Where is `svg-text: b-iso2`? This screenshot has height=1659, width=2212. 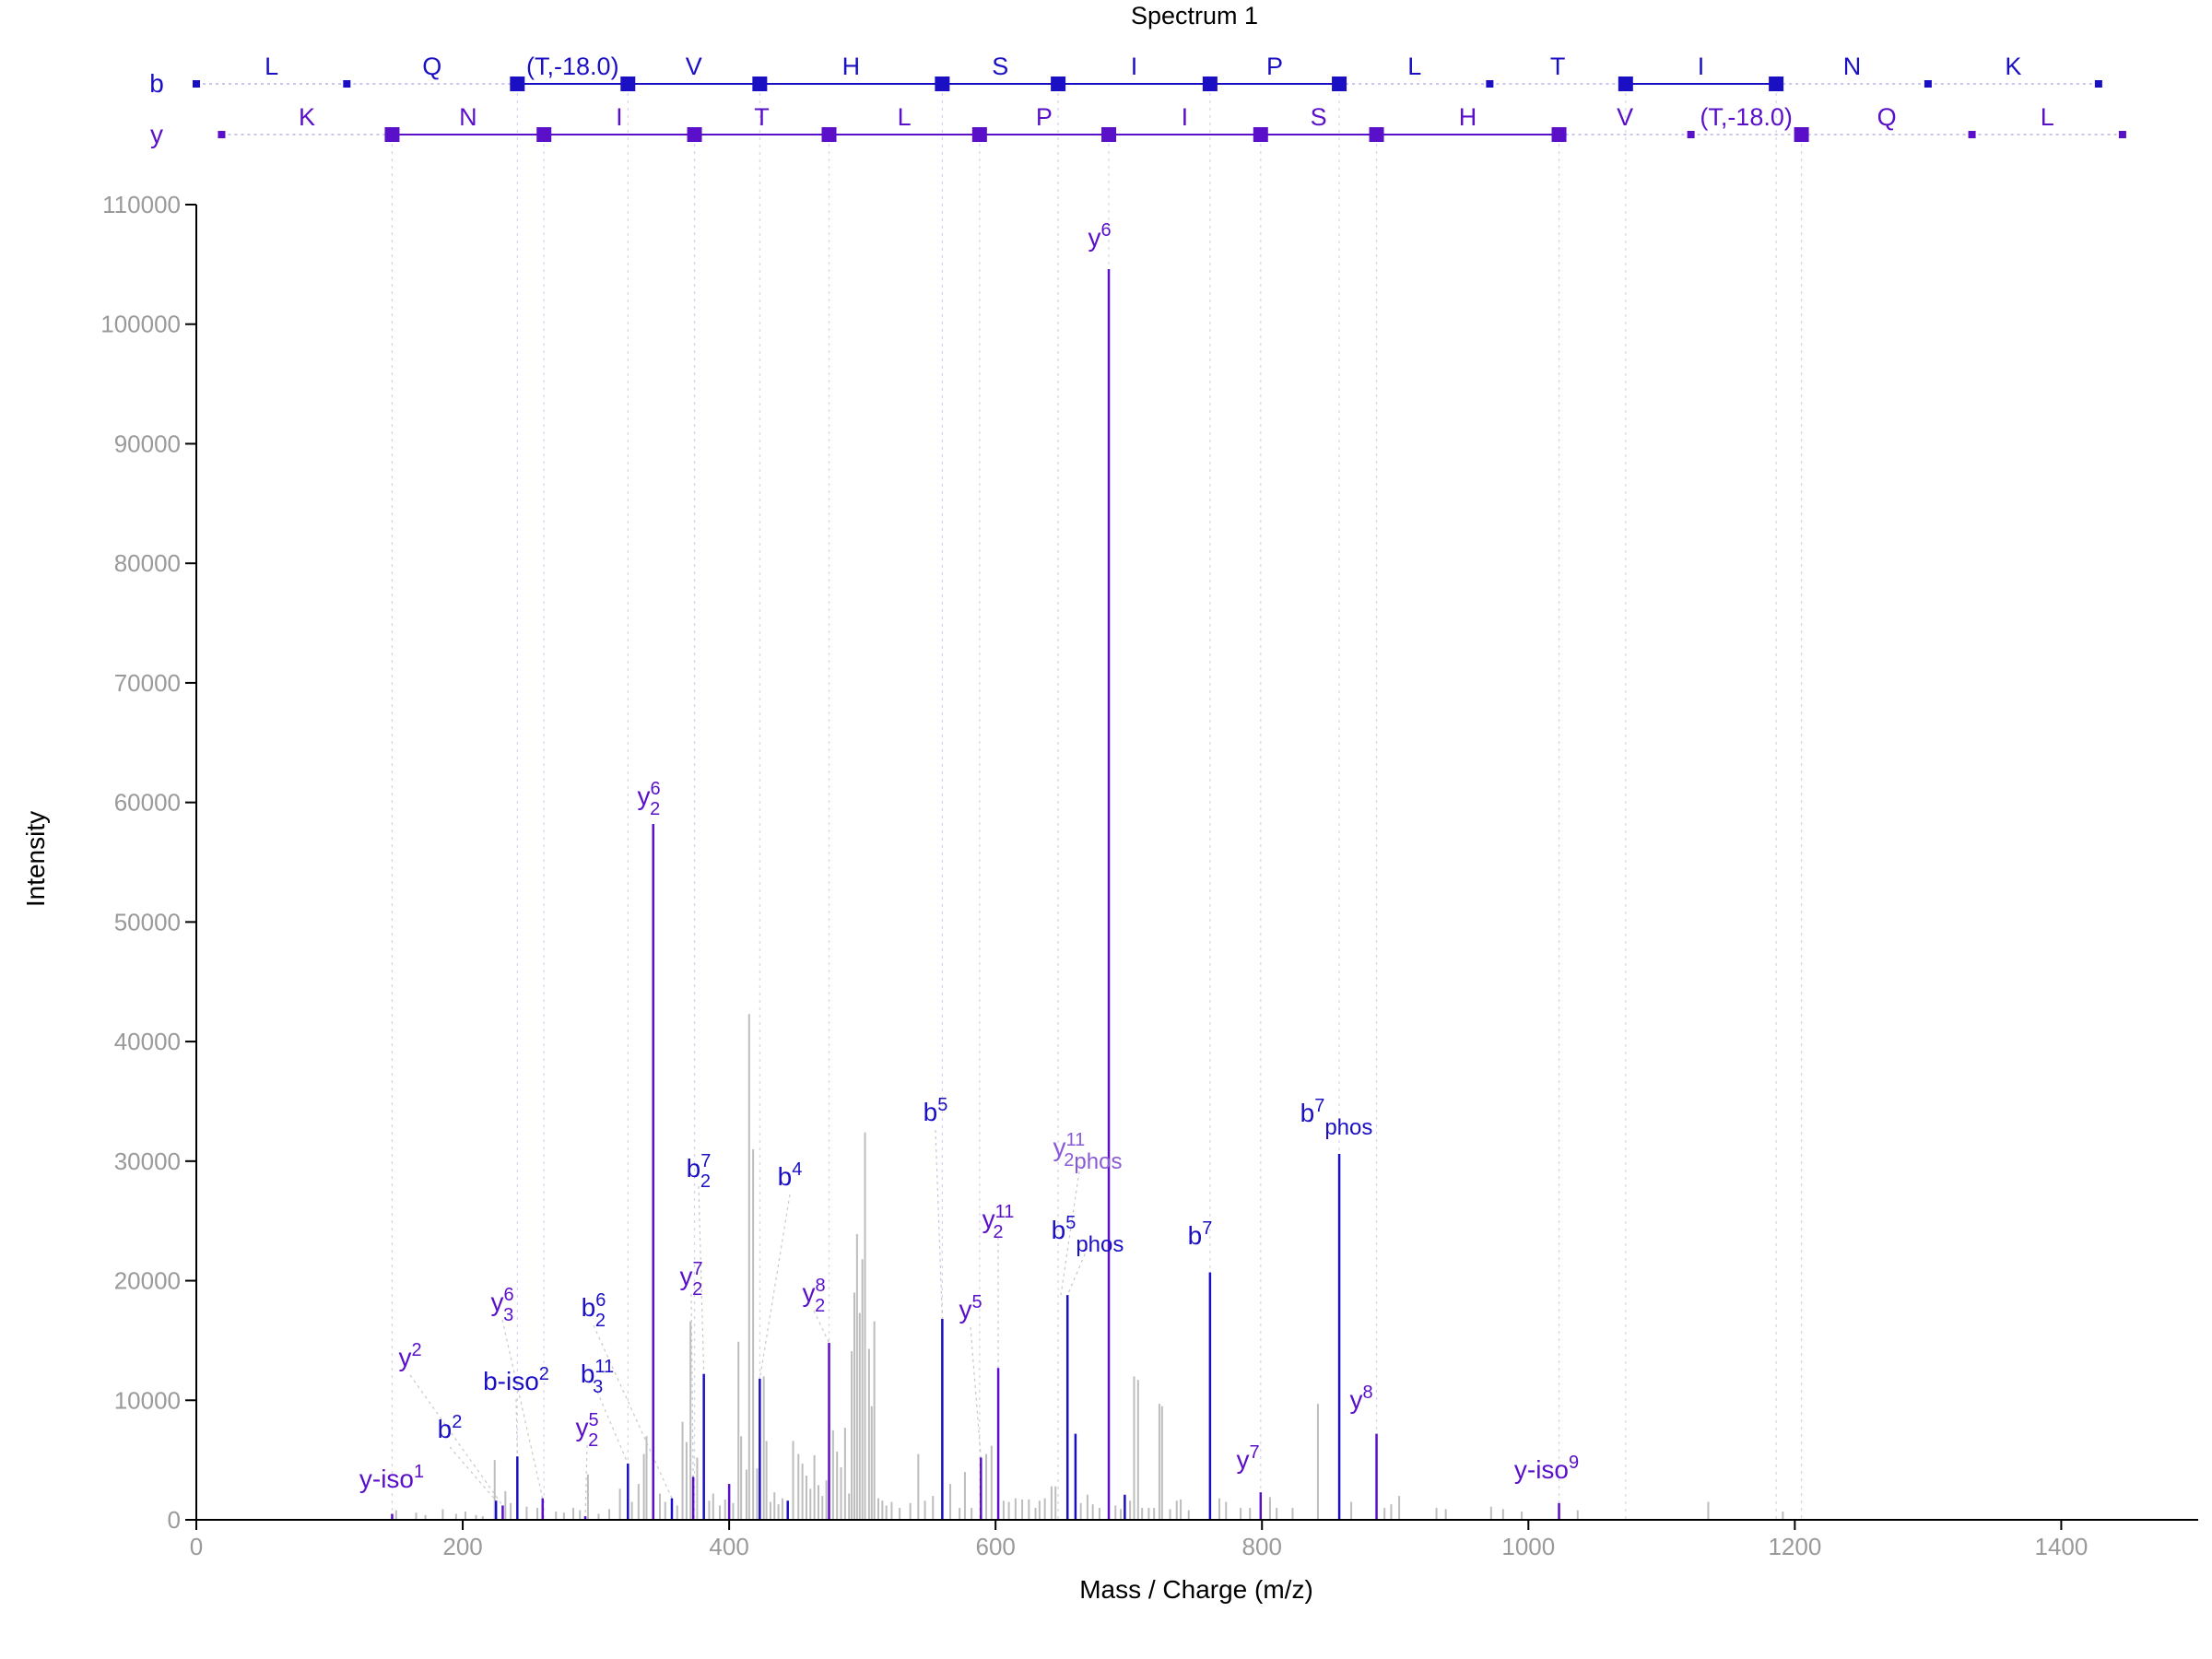 svg-text: b-iso2 is located at coordinates (516, 1379).